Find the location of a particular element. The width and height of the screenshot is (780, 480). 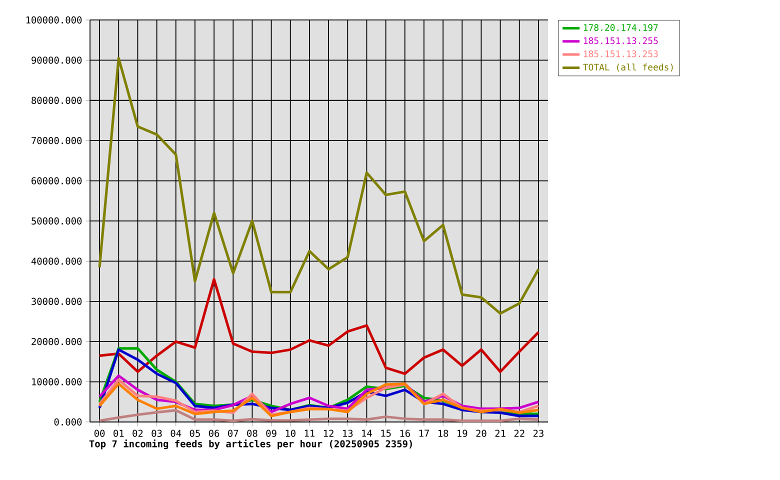

line-series is located at coordinates (319, 327).